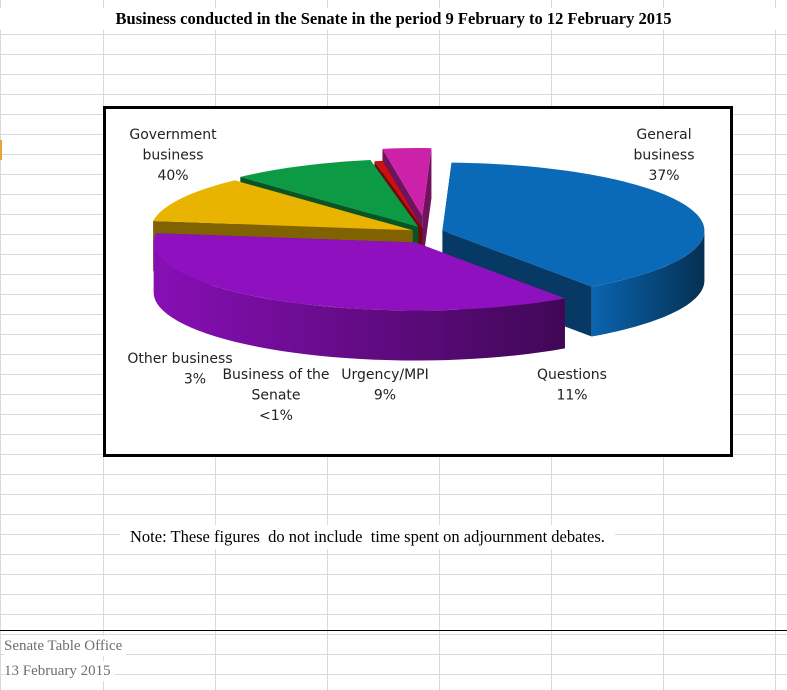 The height and width of the screenshot is (690, 787). What do you see at coordinates (59, 671) in the screenshot?
I see `footer-date: 13 February 2015` at bounding box center [59, 671].